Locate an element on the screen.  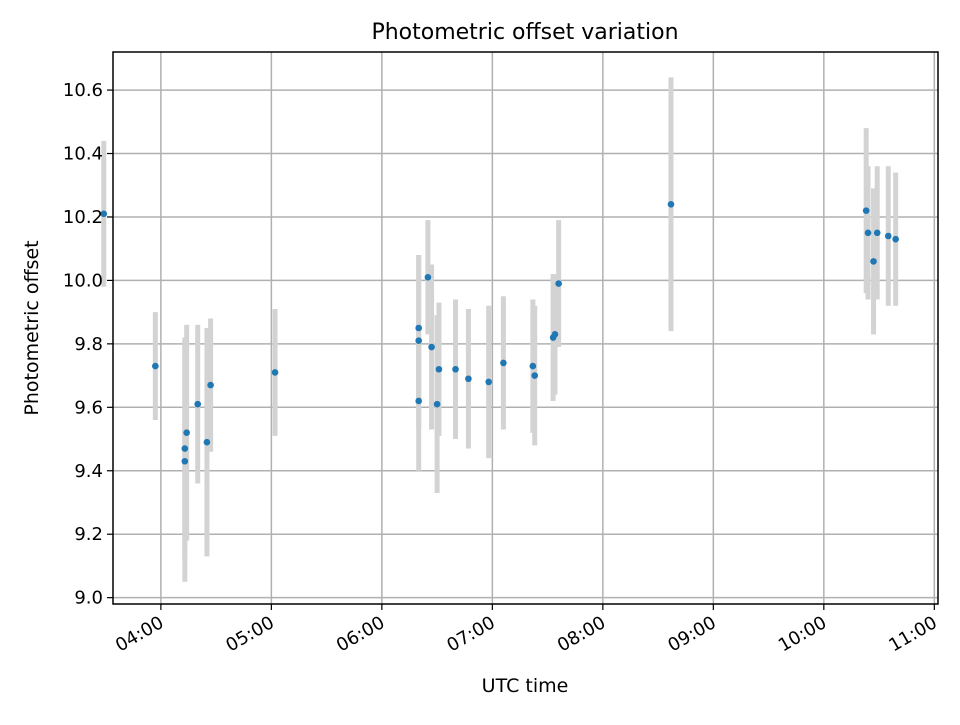
x-tick-label: 07:00 is located at coordinates (470, 634).